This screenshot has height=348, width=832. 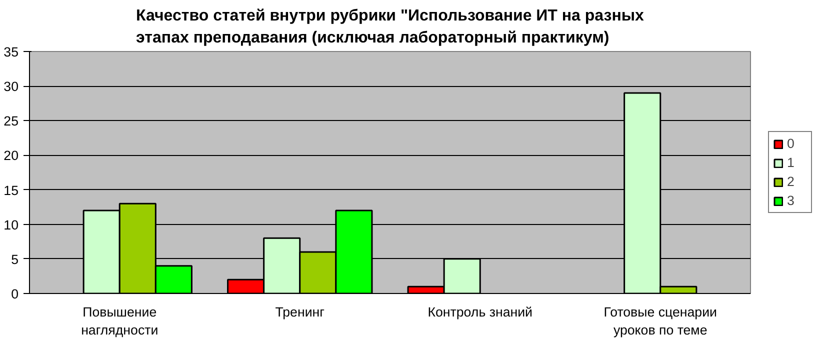 What do you see at coordinates (11, 190) in the screenshot?
I see `y-tick-label: 15` at bounding box center [11, 190].